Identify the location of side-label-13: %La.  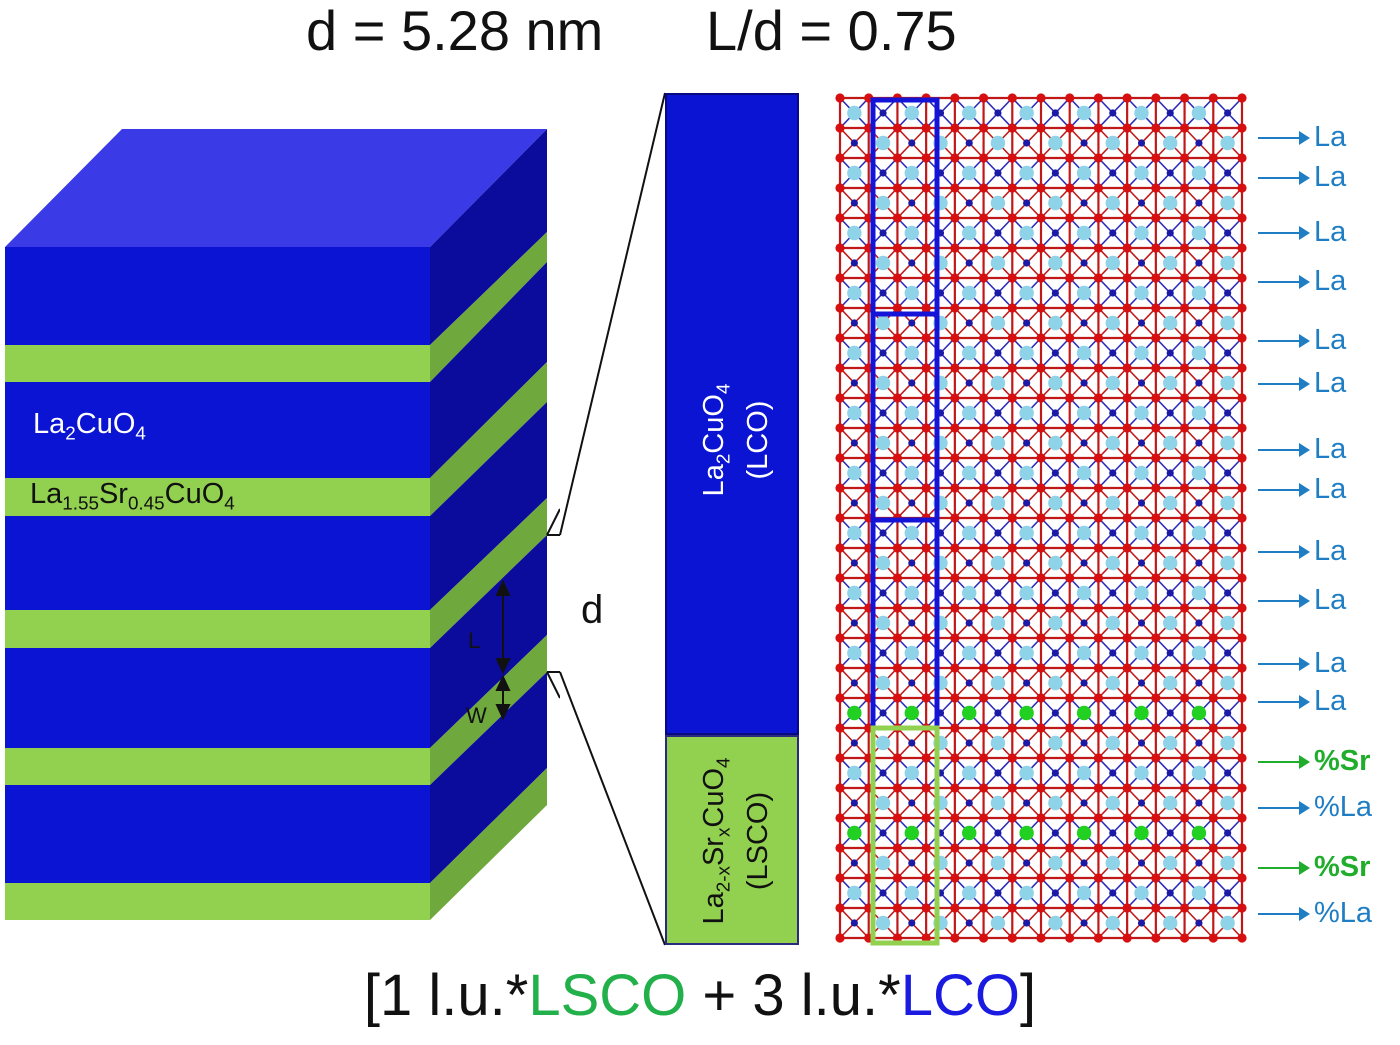
(1315, 807).